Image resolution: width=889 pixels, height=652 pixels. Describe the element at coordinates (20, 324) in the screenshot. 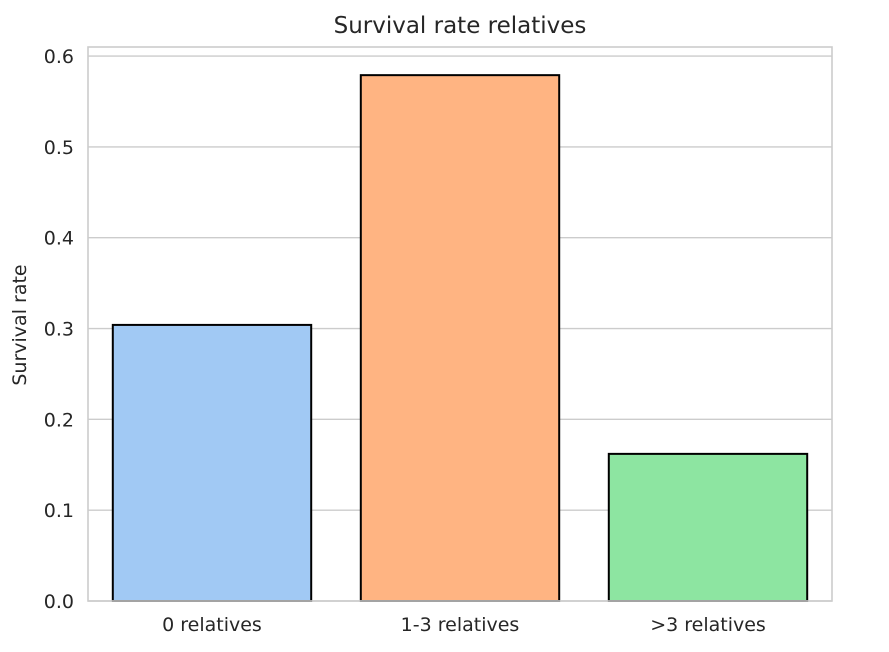

I see `y-axis-label: Survival rate` at that location.